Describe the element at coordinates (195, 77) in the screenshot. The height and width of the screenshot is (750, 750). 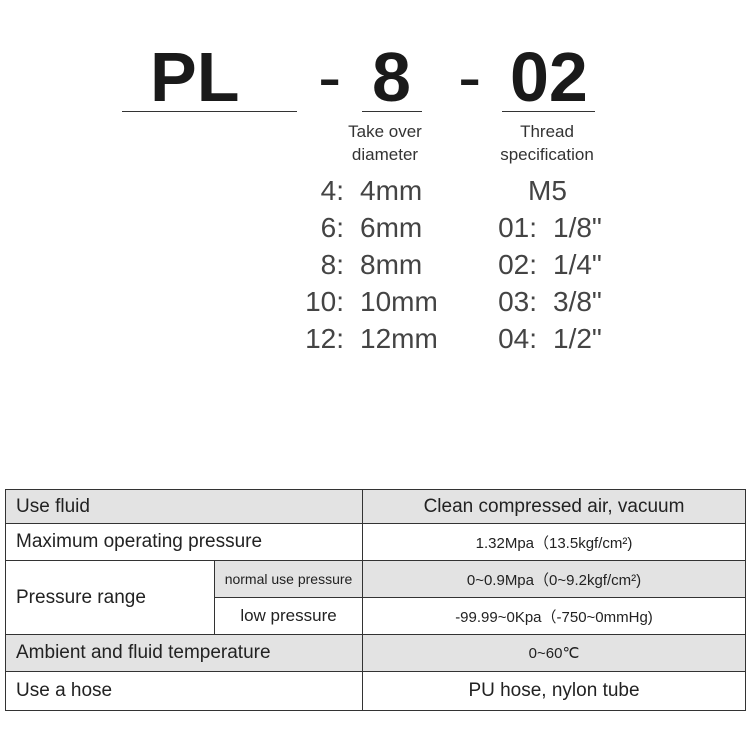
I see `model-prefix: PL` at that location.